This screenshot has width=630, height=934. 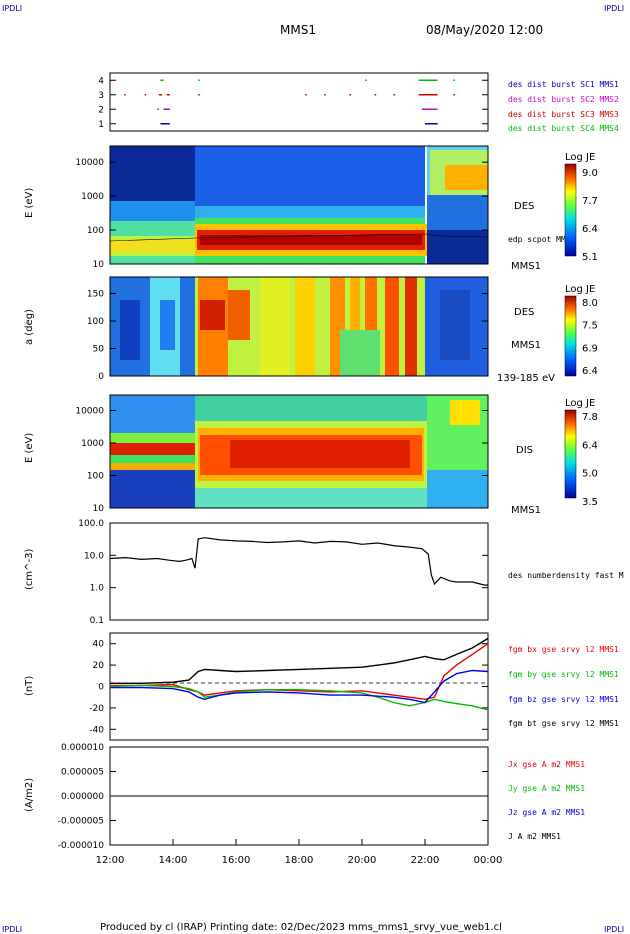 What do you see at coordinates (91, 524) in the screenshot?
I see `density-y-tick-label-3: 100.0` at bounding box center [91, 524].